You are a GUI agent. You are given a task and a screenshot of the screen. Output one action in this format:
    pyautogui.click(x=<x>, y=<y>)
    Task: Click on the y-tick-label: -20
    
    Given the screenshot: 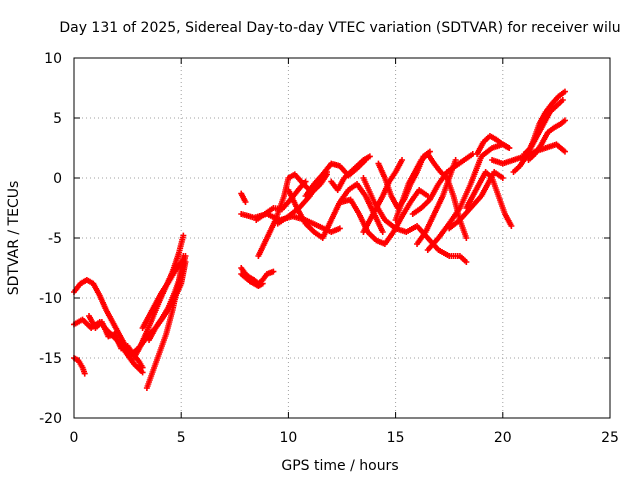 What is the action you would take?
    pyautogui.click(x=50, y=419)
    